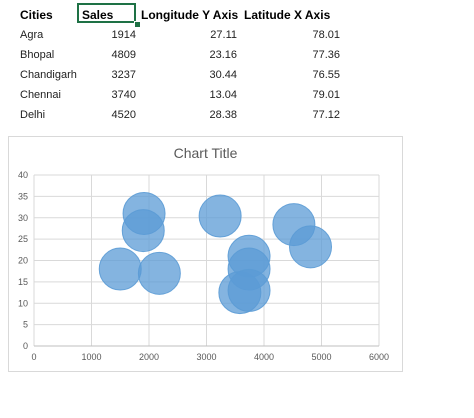  What do you see at coordinates (123, 75) in the screenshot?
I see `cell-sales: 3237` at bounding box center [123, 75].